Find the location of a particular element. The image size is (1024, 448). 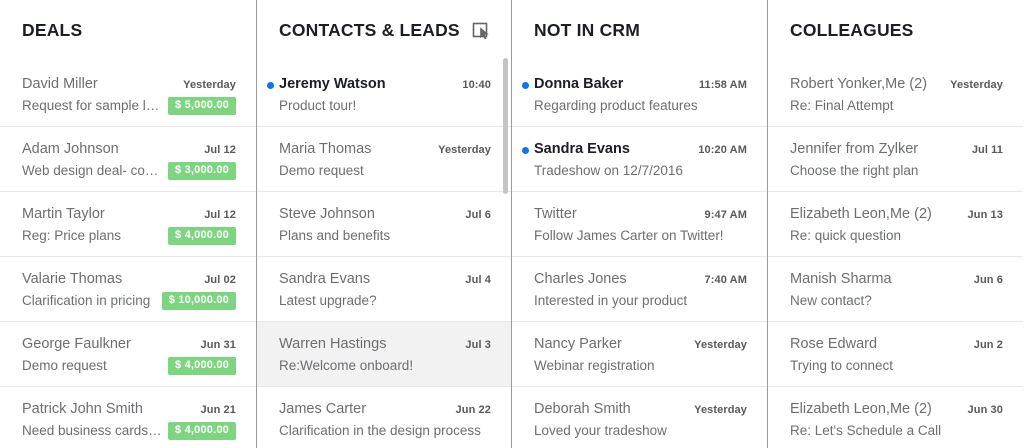

subject-line: Follow James Carter on Twitter! is located at coordinates (629, 235).